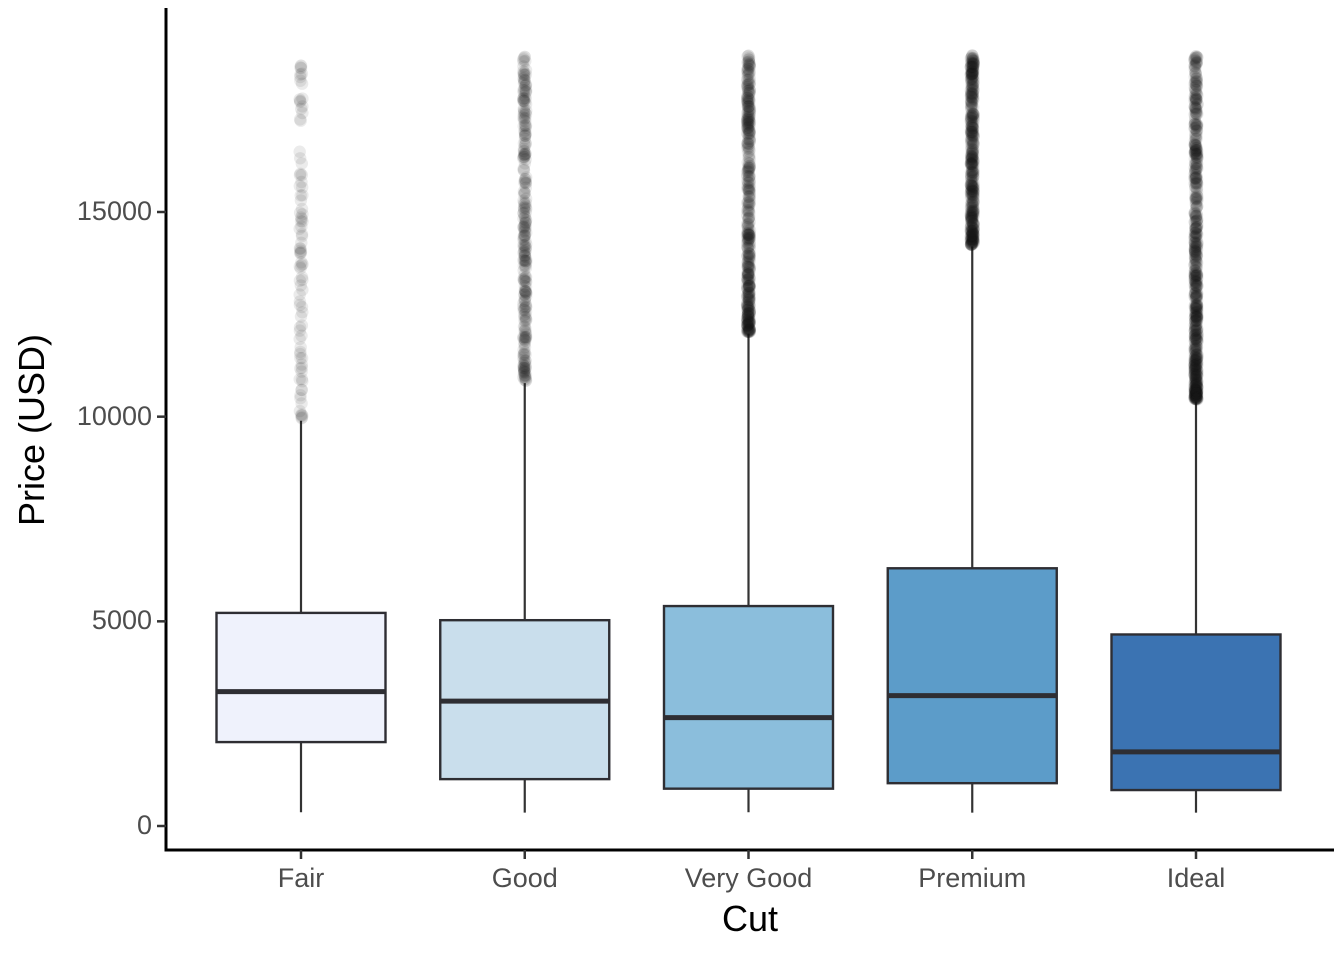 The height and width of the screenshot is (960, 1344). Describe the element at coordinates (748, 194) in the screenshot. I see `outliers-very-good` at that location.